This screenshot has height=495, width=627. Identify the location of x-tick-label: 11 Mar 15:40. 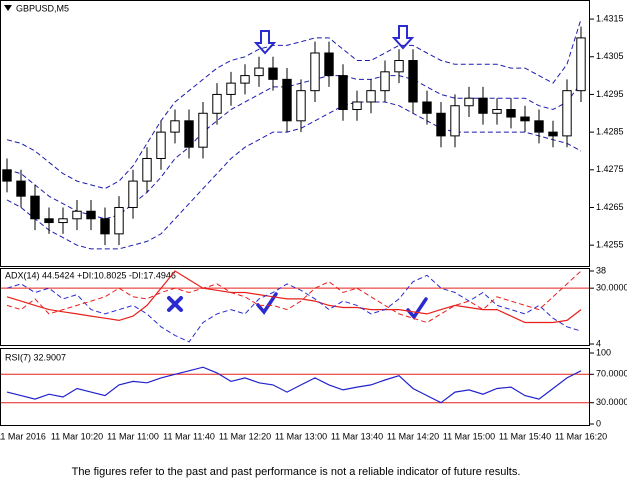
(525, 436).